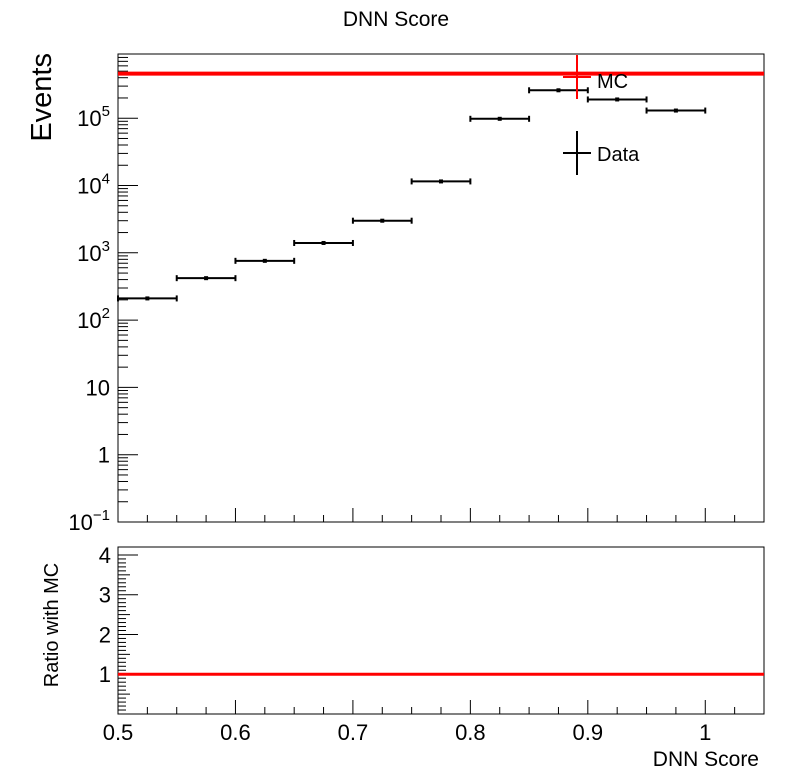 The image size is (796, 772). Describe the element at coordinates (105, 595) in the screenshot. I see `bottom-y-tick-label: 3` at that location.